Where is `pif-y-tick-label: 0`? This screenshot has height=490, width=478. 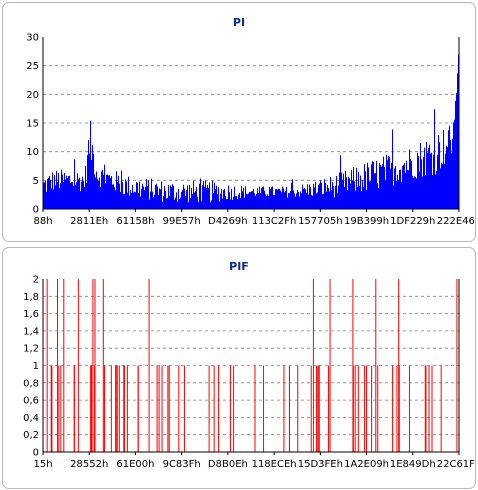 pif-y-tick-label: 0 is located at coordinates (36, 453).